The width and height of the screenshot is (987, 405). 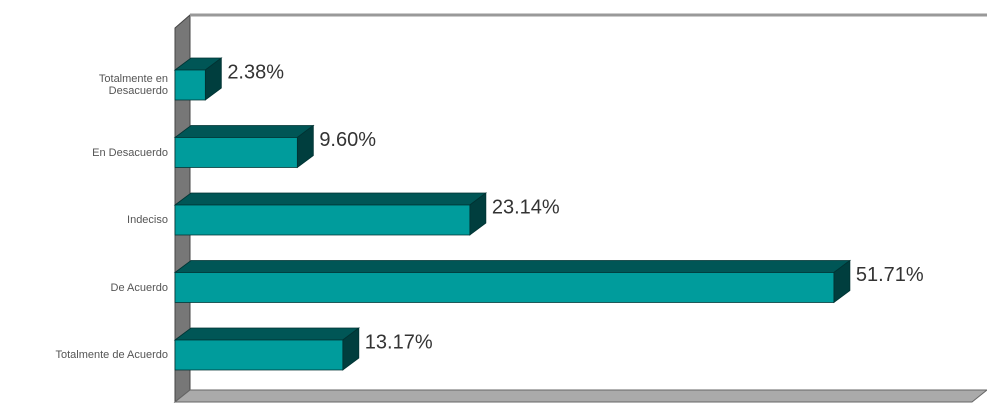 I want to click on category-label: Indeciso, so click(x=147, y=220).